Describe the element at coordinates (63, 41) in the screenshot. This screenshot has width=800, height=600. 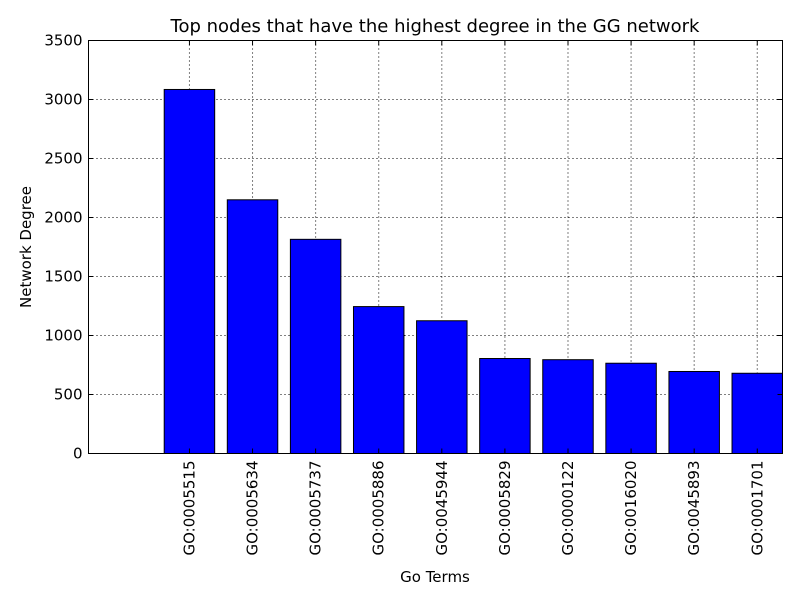
I see `y-tick-label: 3500` at that location.